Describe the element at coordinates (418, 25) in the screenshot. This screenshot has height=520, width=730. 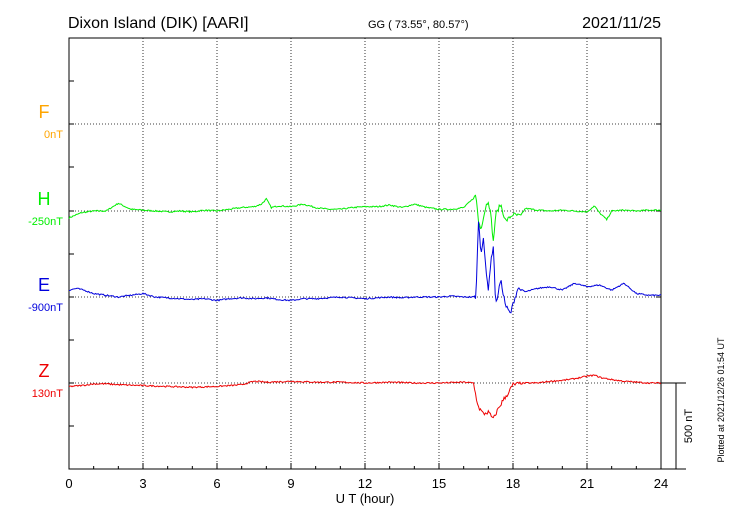
I see `station-coordinates: GG ( 73.55°, 80.57°)` at that location.